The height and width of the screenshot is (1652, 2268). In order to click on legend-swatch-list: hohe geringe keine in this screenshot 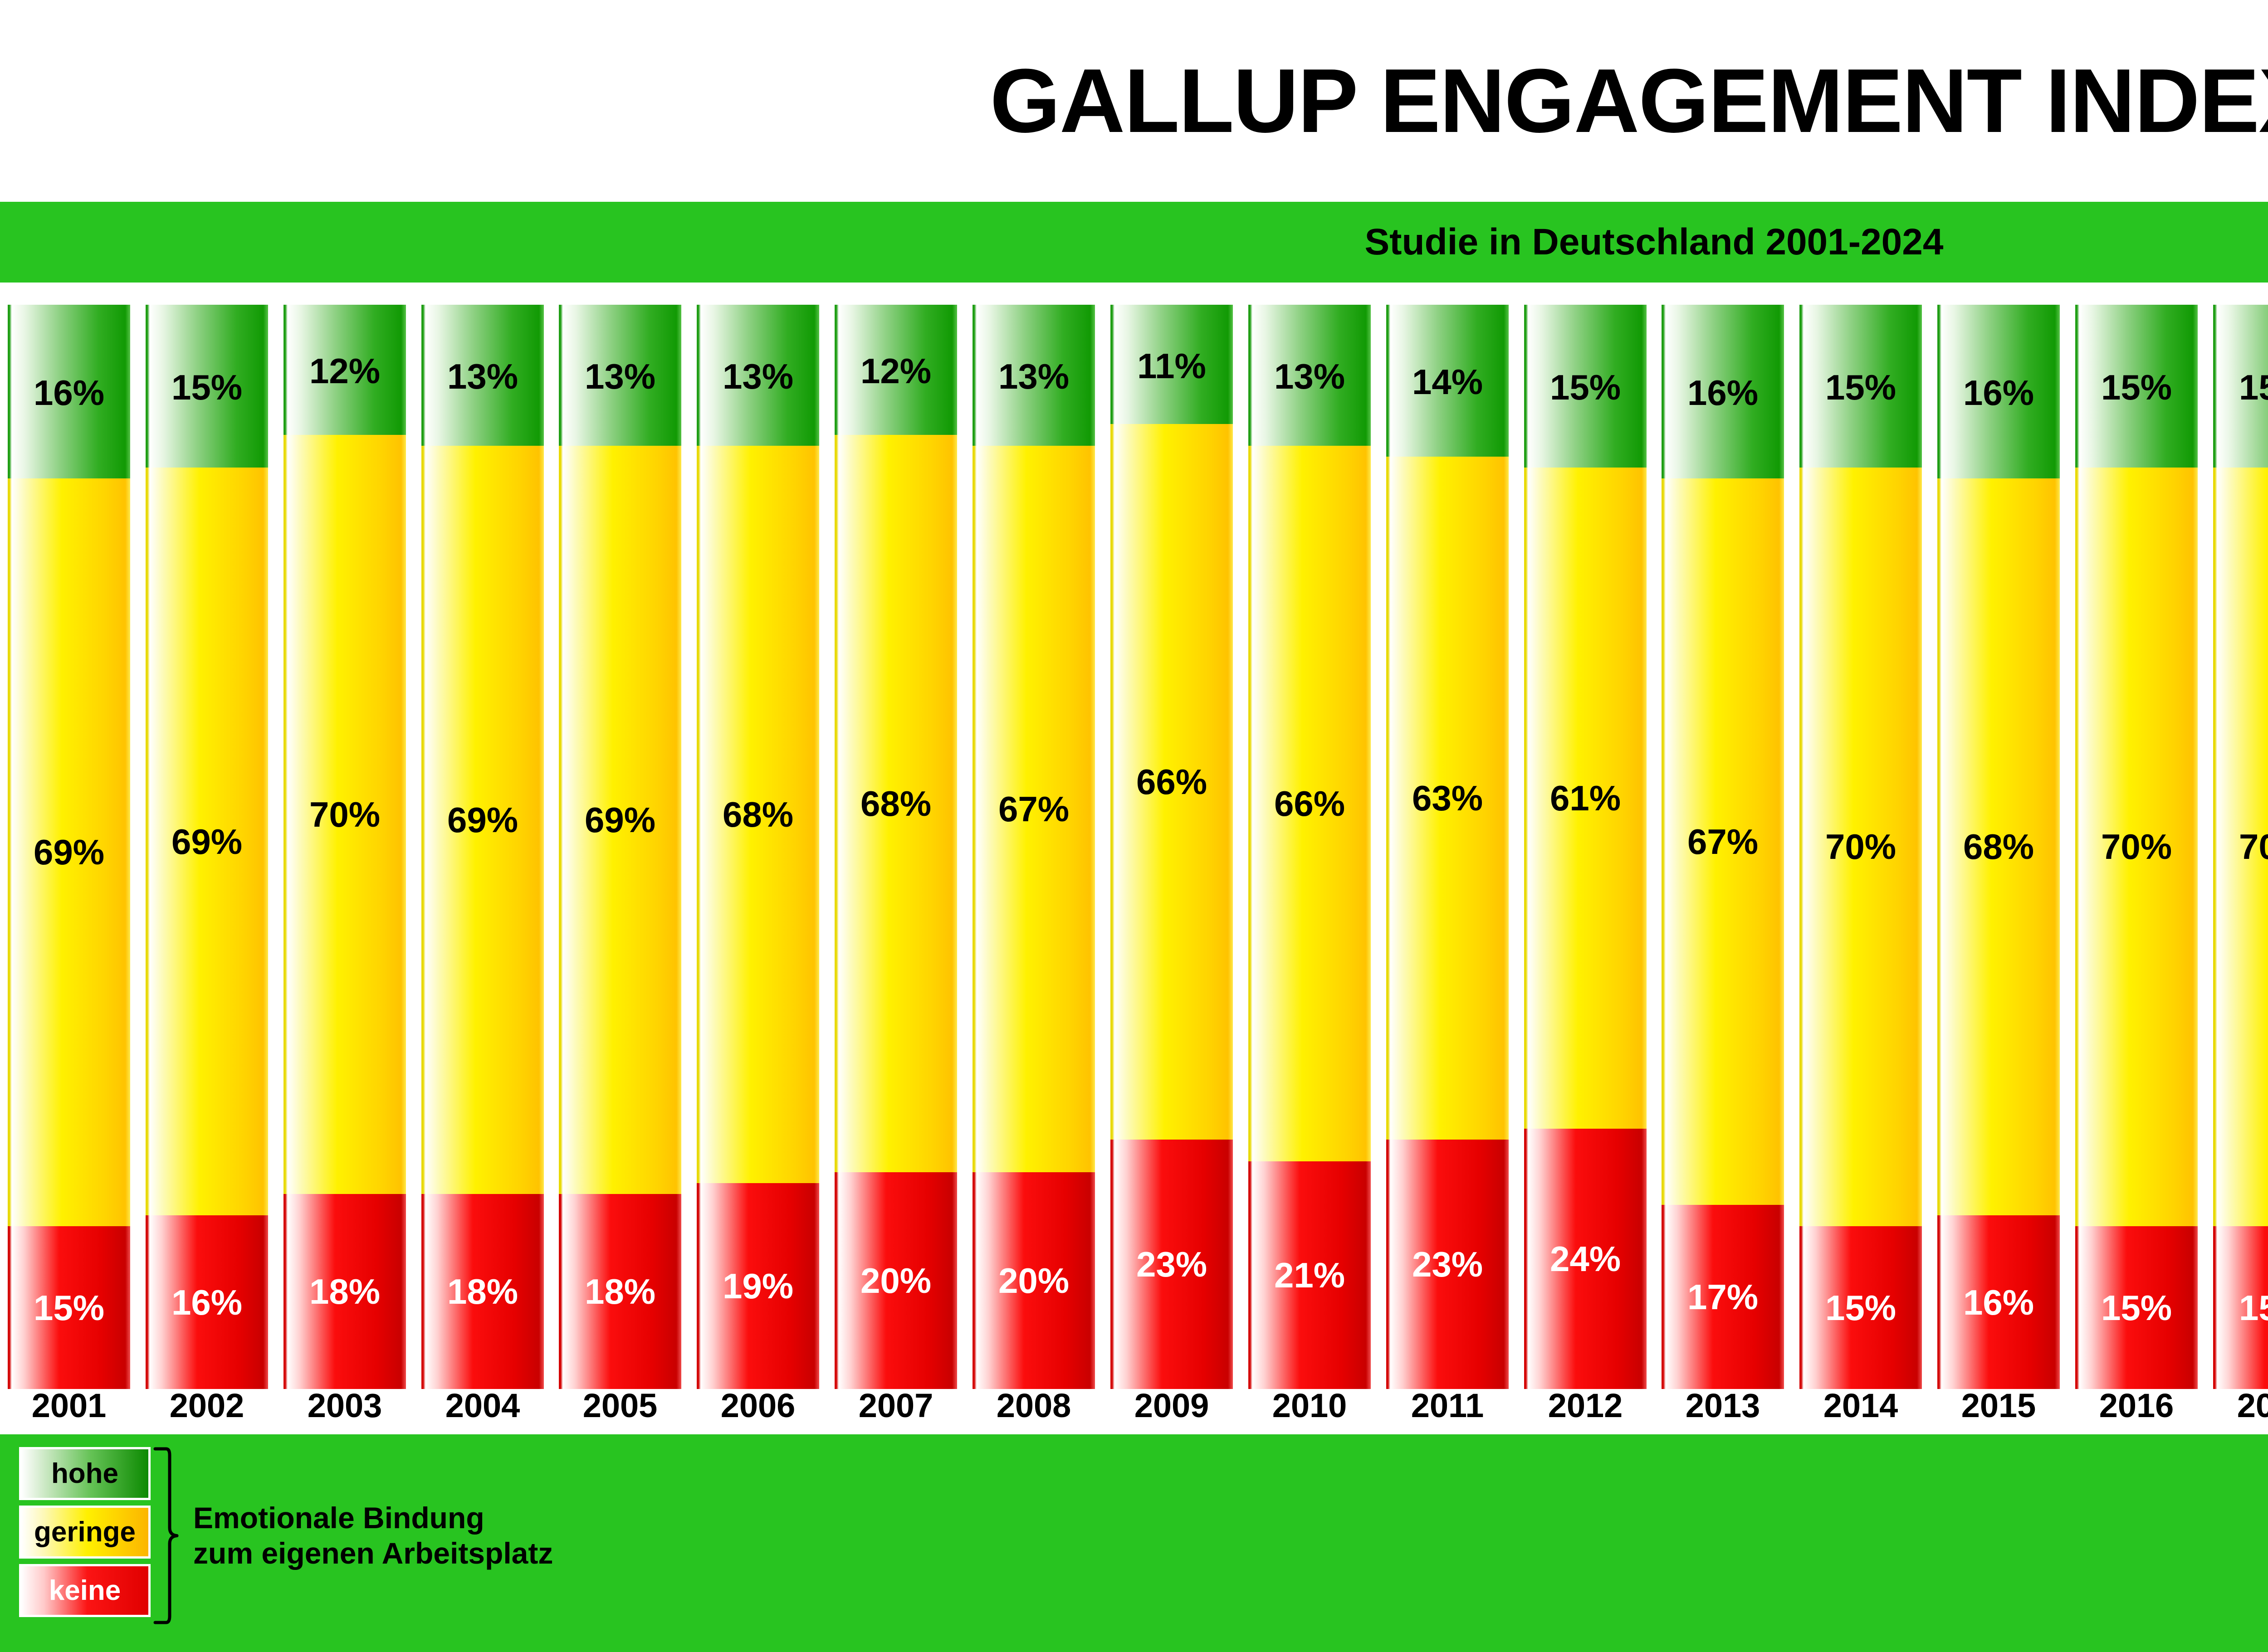, I will do `click(85, 1532)`.